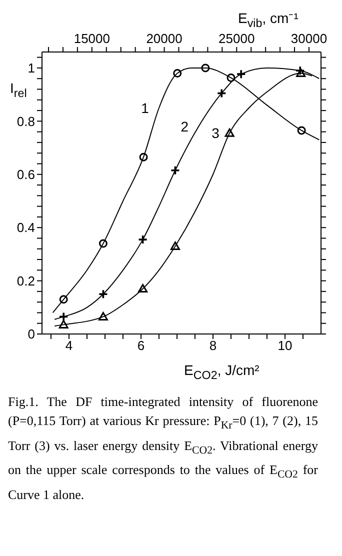 The image size is (342, 556). What do you see at coordinates (141, 346) in the screenshot?
I see `x-tick-label: 6` at bounding box center [141, 346].